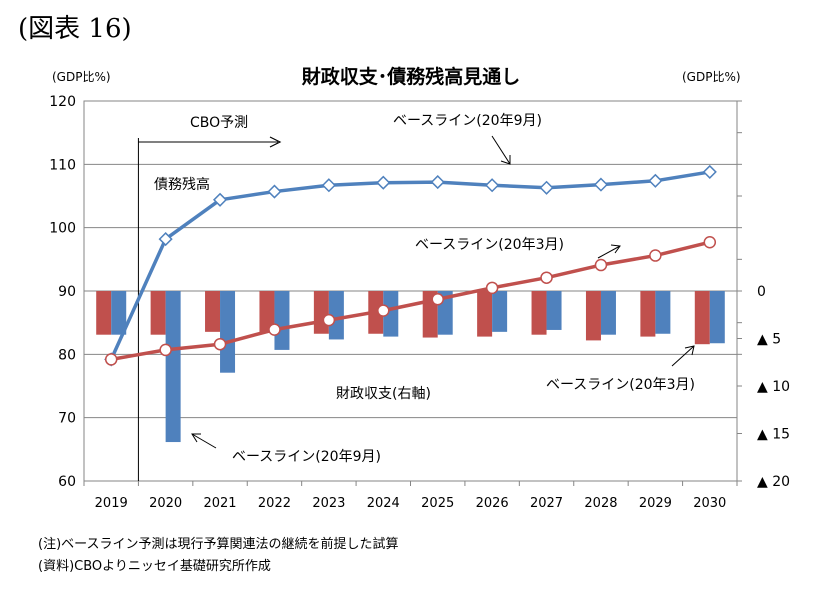 This screenshot has width=822, height=591. What do you see at coordinates (154, 566) in the screenshot?
I see `chart-source: (資料)CBOよりニッセイ基礎研究所作成` at bounding box center [154, 566].